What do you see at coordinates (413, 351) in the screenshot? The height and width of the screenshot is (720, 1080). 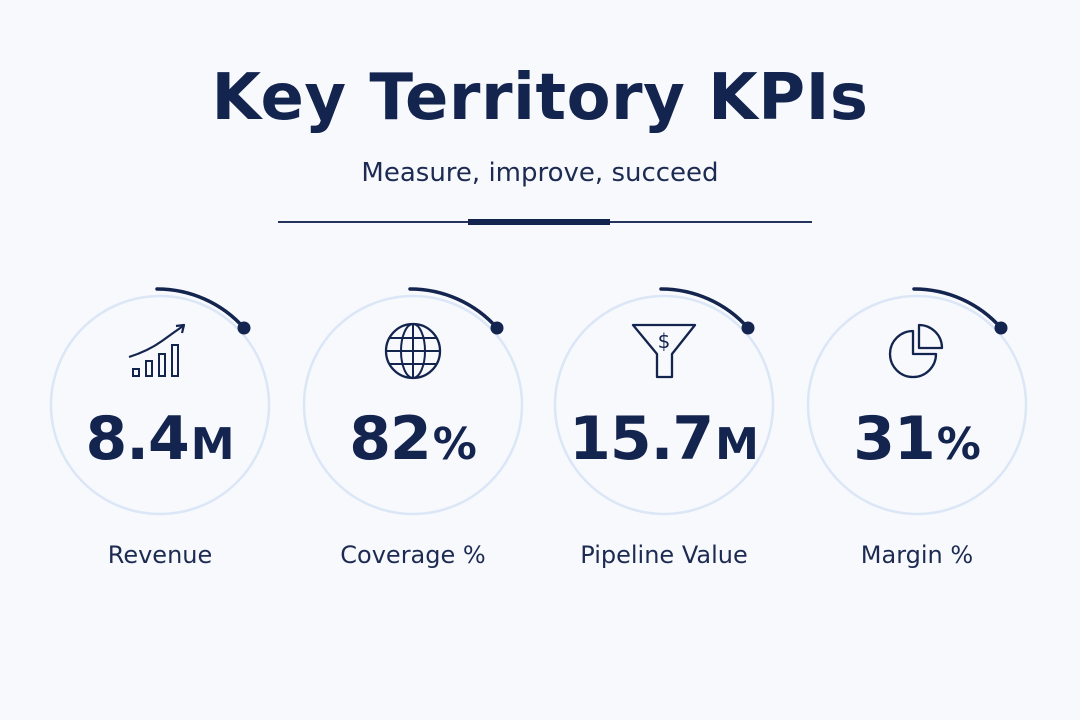 I see `globe-icon` at bounding box center [413, 351].